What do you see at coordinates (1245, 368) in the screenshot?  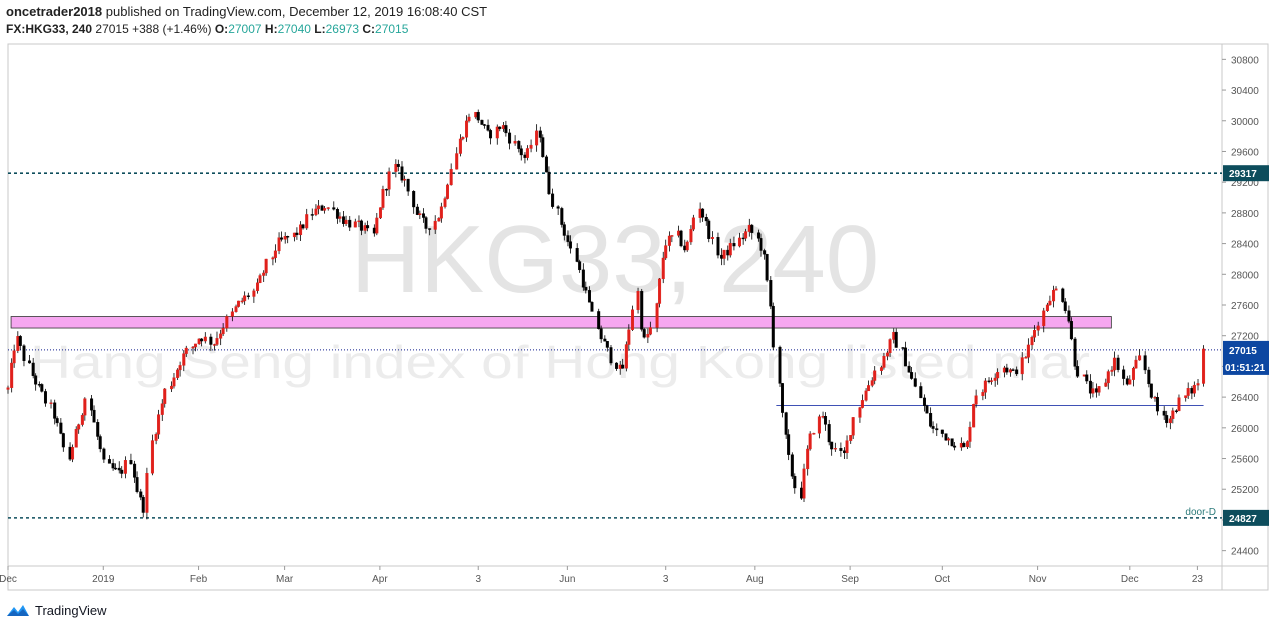 I see `bar-countdown-label: 01:51:21` at bounding box center [1245, 368].